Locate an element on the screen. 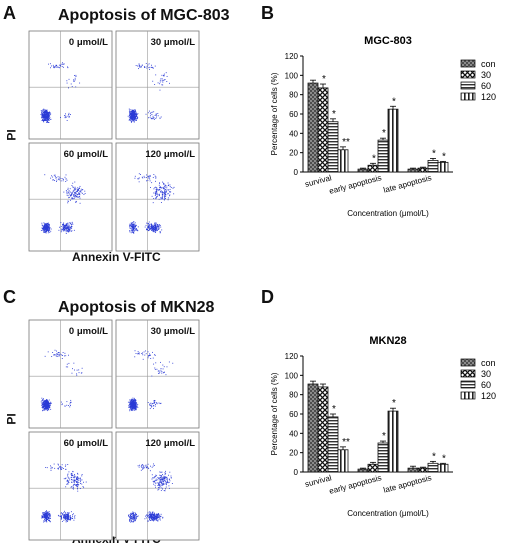  chart-title: MGC-803 is located at coordinates (388, 41).